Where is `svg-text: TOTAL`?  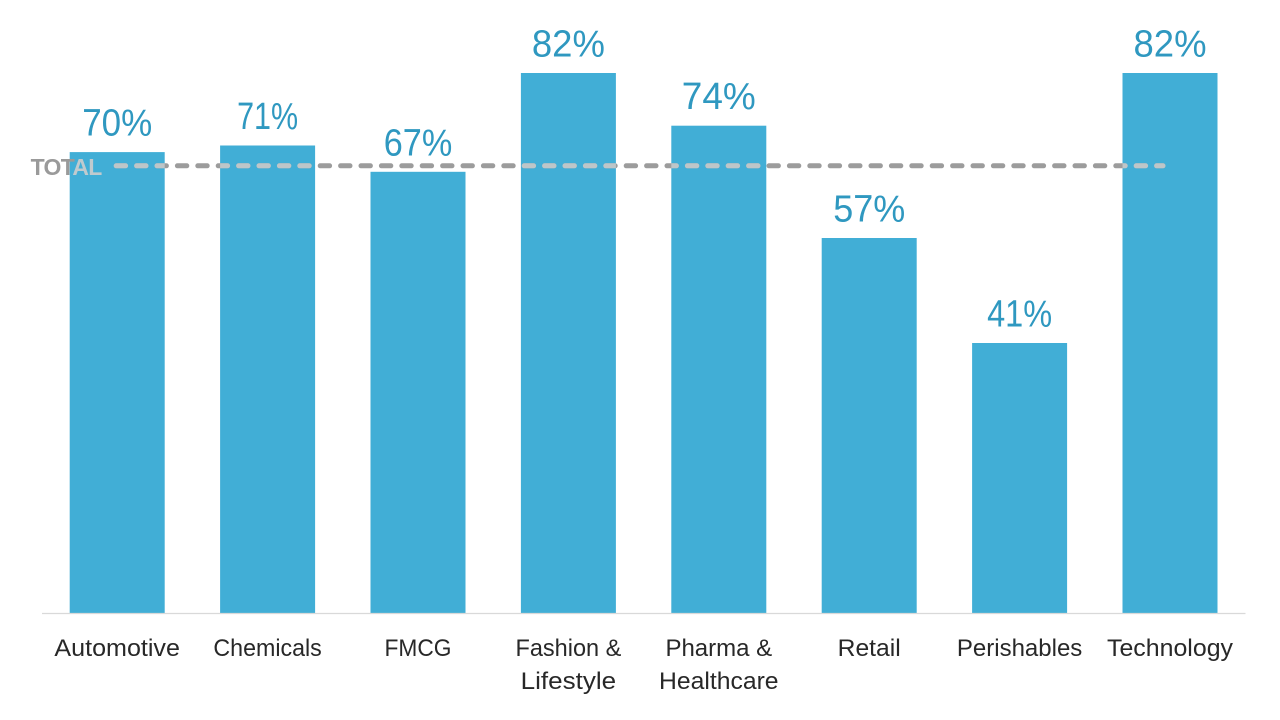
svg-text: TOTAL is located at coordinates (67, 167).